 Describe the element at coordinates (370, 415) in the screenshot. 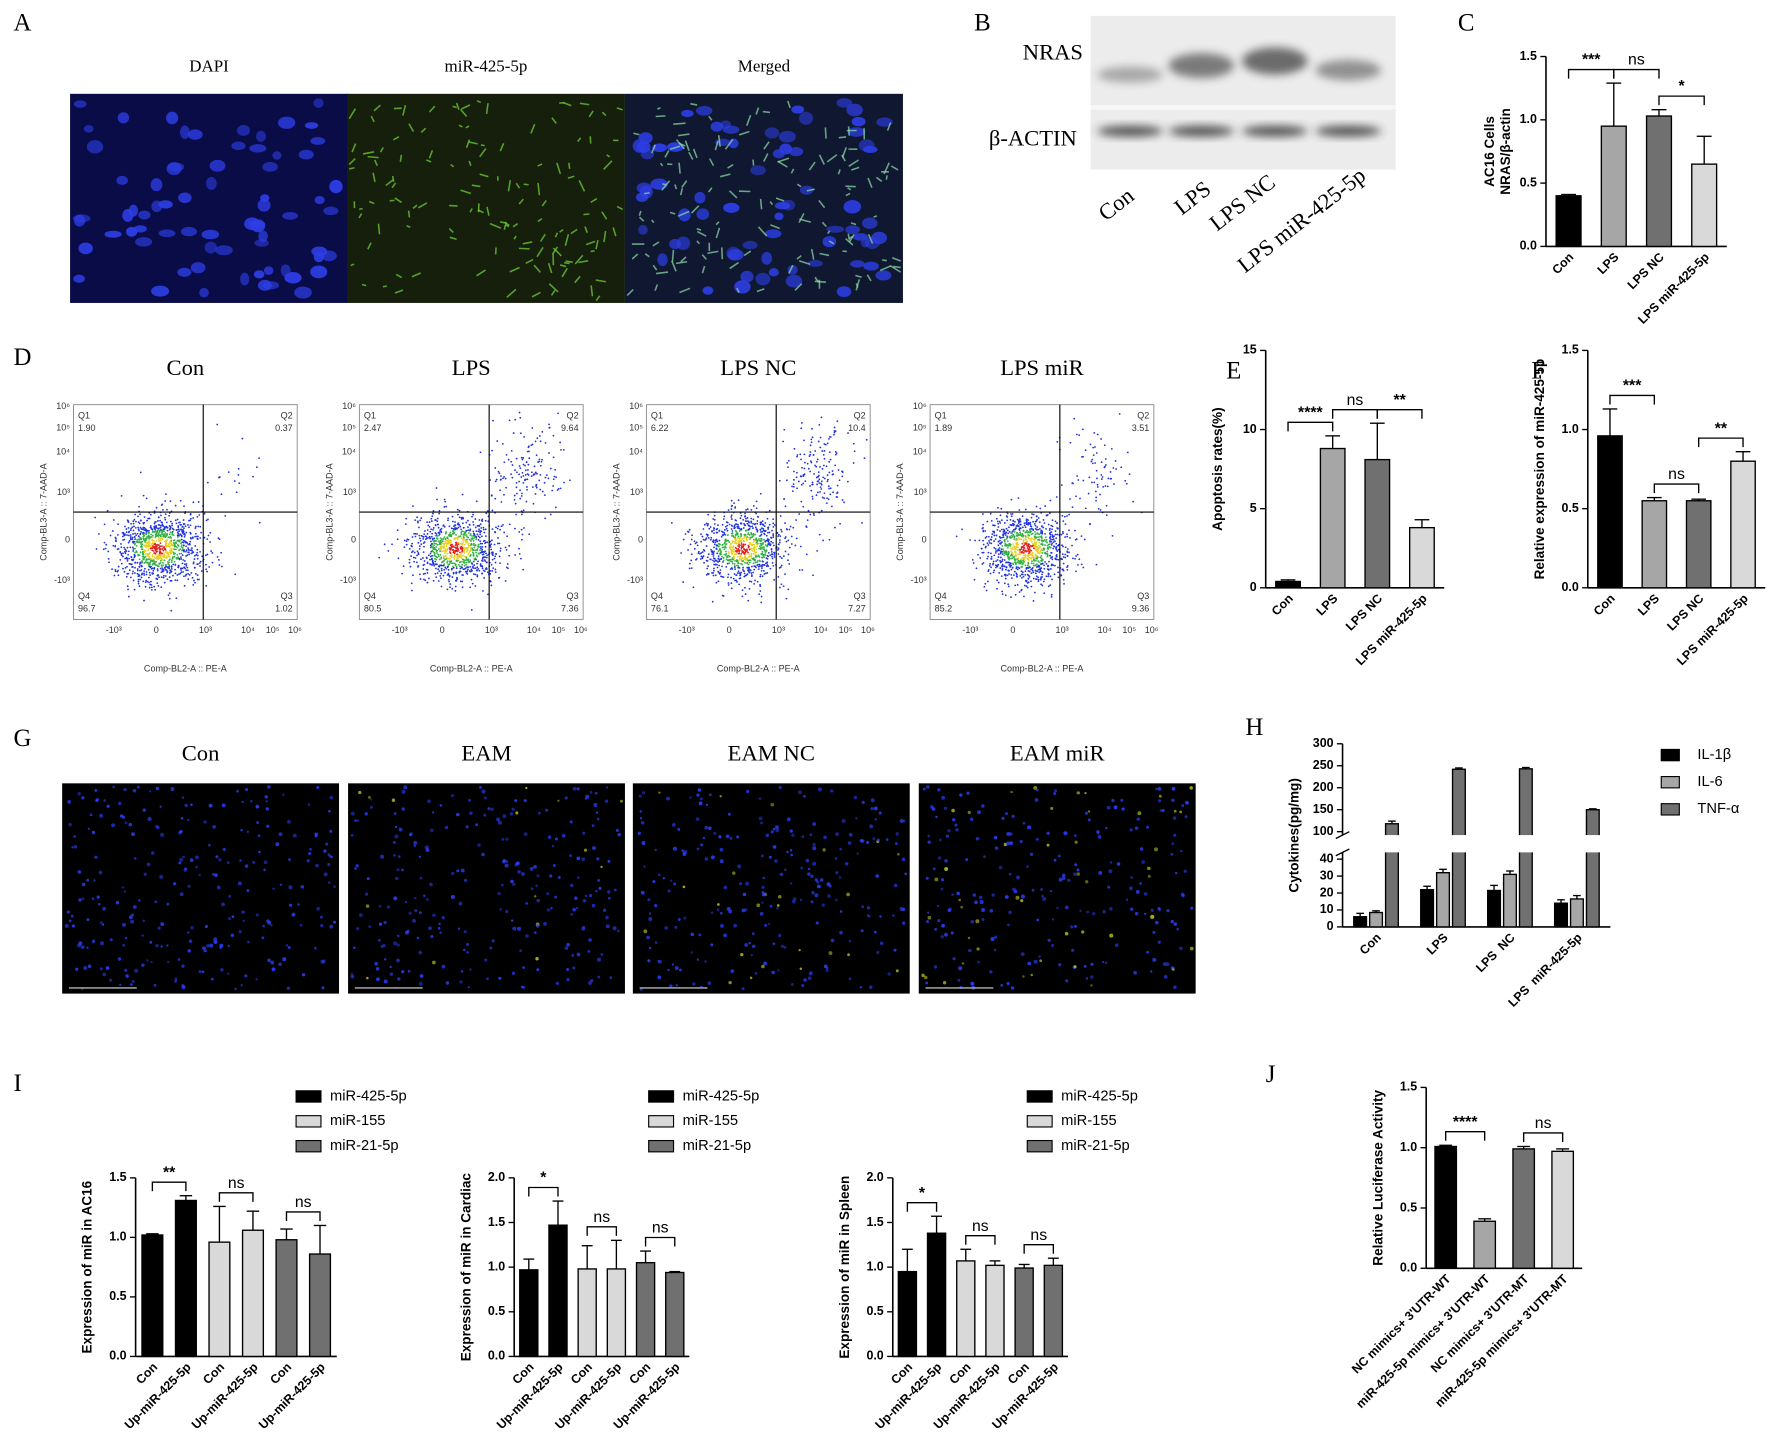

I see `quadrant-name: Q1` at that location.